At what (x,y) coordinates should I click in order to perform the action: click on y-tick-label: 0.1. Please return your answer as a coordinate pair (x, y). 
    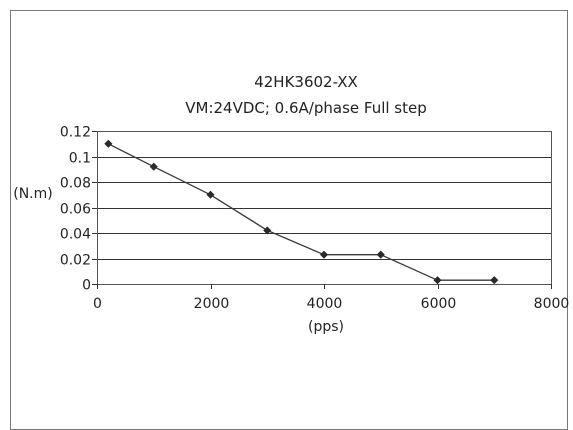
    Looking at the image, I should click on (80, 159).